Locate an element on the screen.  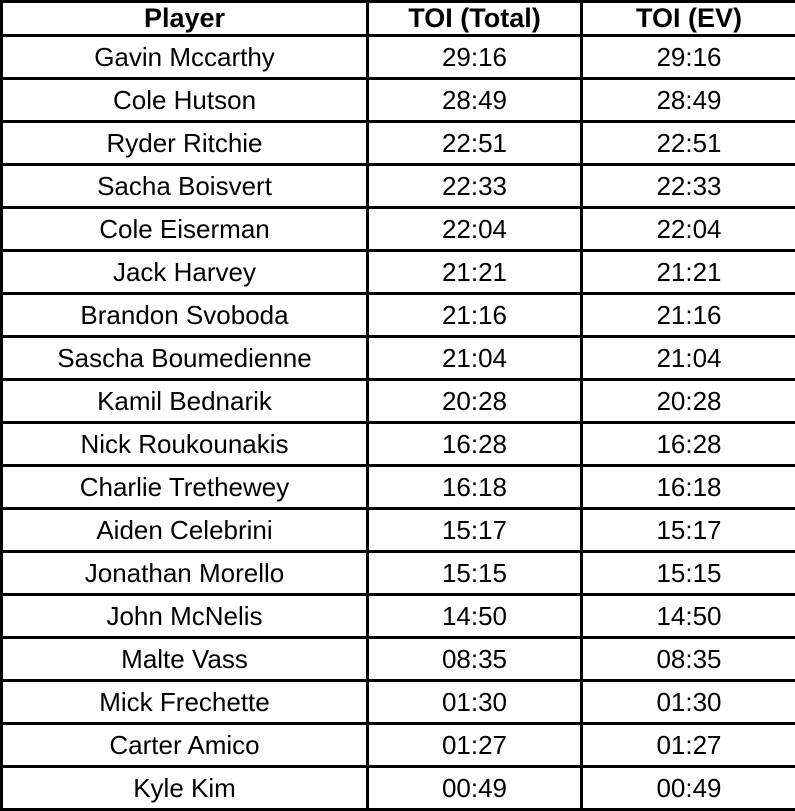
toi-ev-cell: 22:33 is located at coordinates (687, 186).